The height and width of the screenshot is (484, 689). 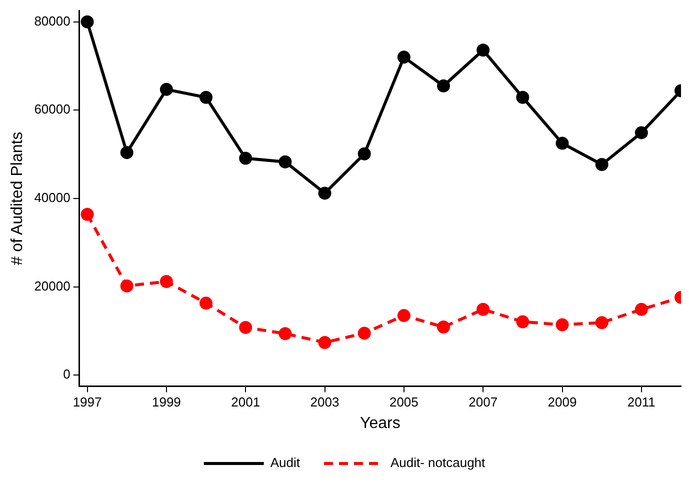 I want to click on x-tick-label: 2001, so click(x=245, y=402).